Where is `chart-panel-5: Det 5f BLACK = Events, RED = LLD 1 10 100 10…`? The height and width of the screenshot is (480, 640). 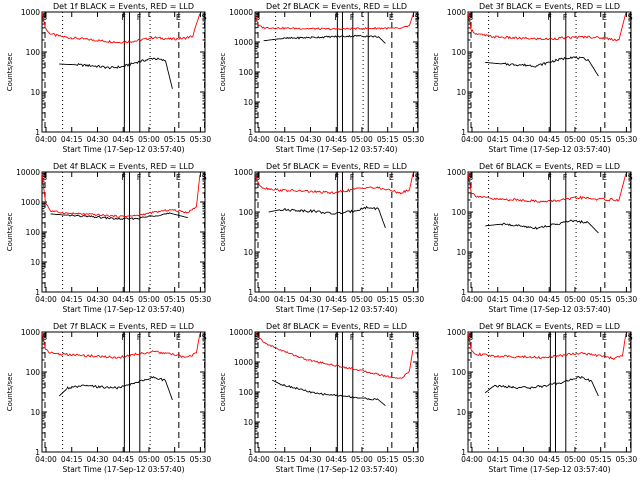
chart-panel-5: Det 5f BLACK = Events, RED = LLD 1 10 100 10… is located at coordinates (321, 238).